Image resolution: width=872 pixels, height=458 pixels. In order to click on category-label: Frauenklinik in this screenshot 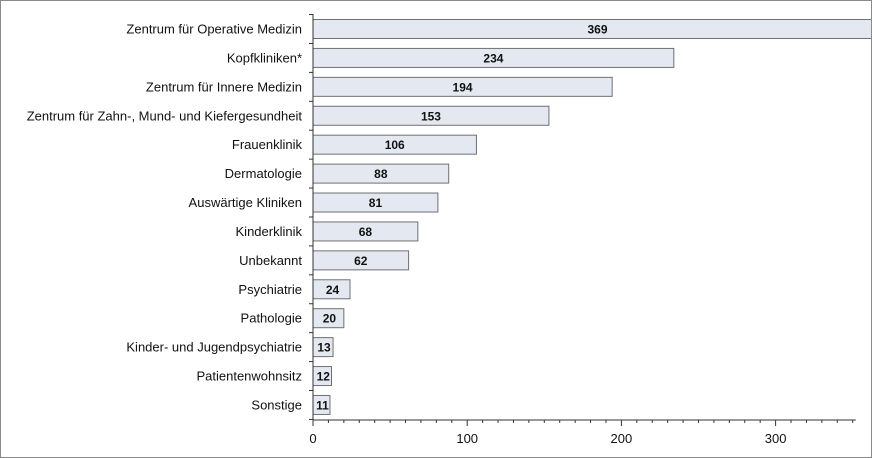, I will do `click(267, 144)`.